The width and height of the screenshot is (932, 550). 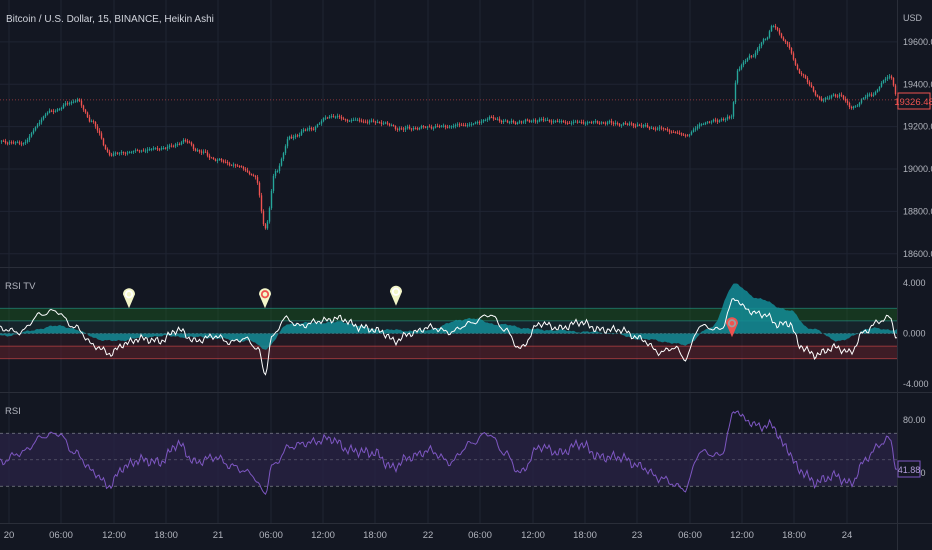 What do you see at coordinates (323, 535) in the screenshot?
I see `time-tick-label: 12:00` at bounding box center [323, 535].